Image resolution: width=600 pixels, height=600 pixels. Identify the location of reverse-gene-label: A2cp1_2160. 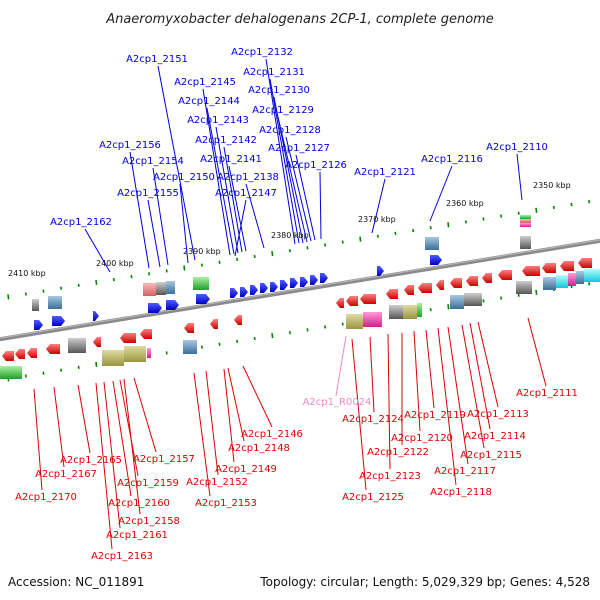
(139, 503).